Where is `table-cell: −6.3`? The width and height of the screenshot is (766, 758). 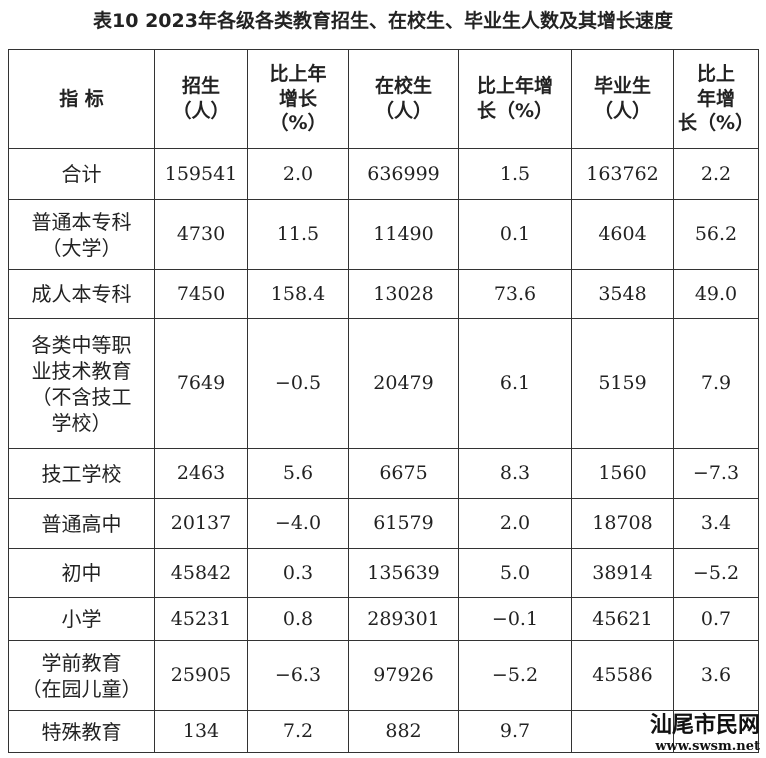
table-cell: −6.3 is located at coordinates (298, 675).